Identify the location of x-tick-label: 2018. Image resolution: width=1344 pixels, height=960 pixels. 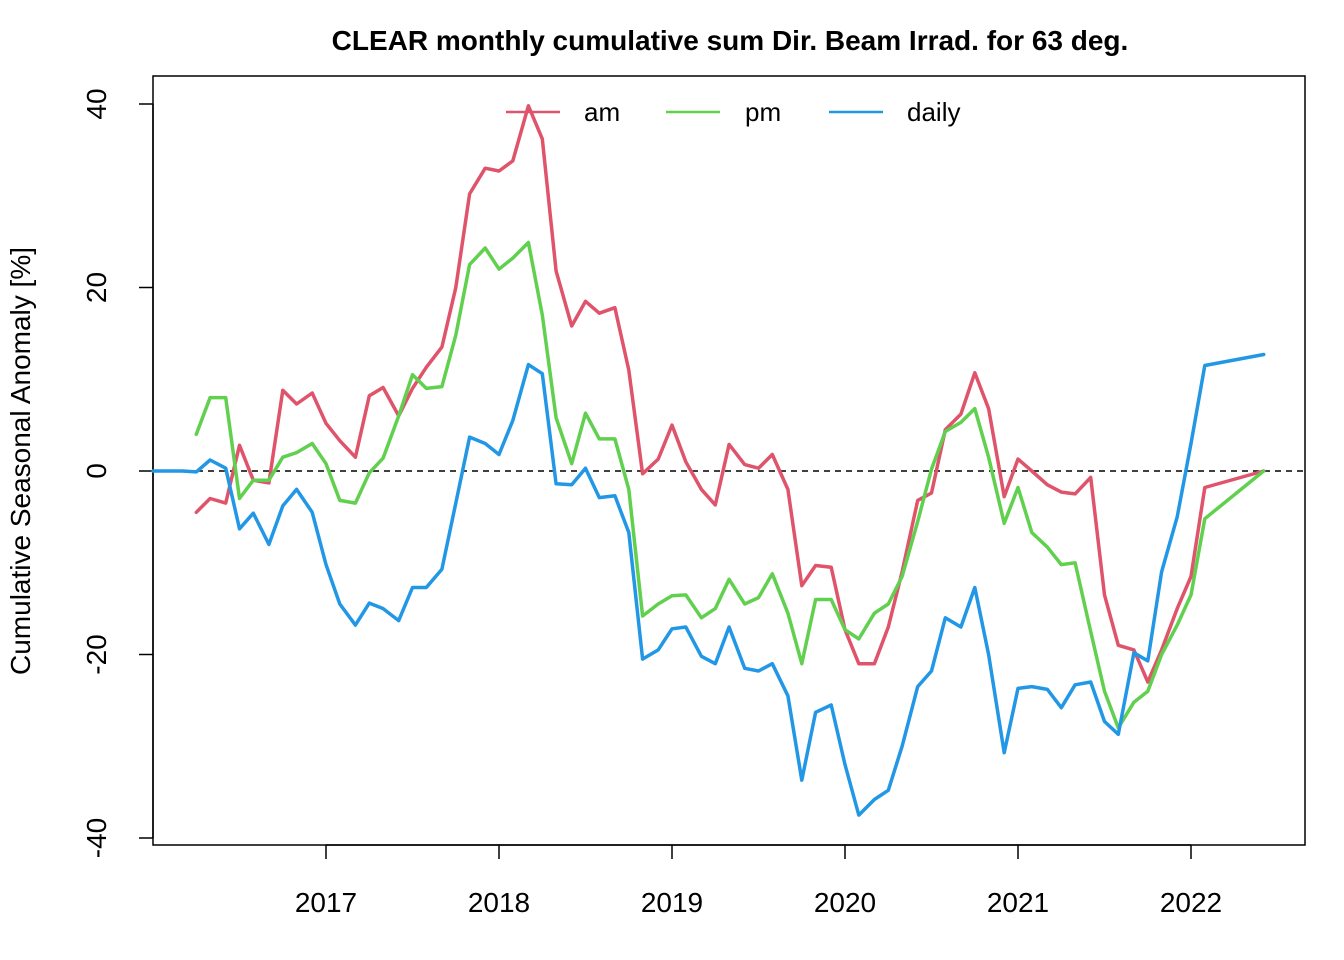
(499, 902).